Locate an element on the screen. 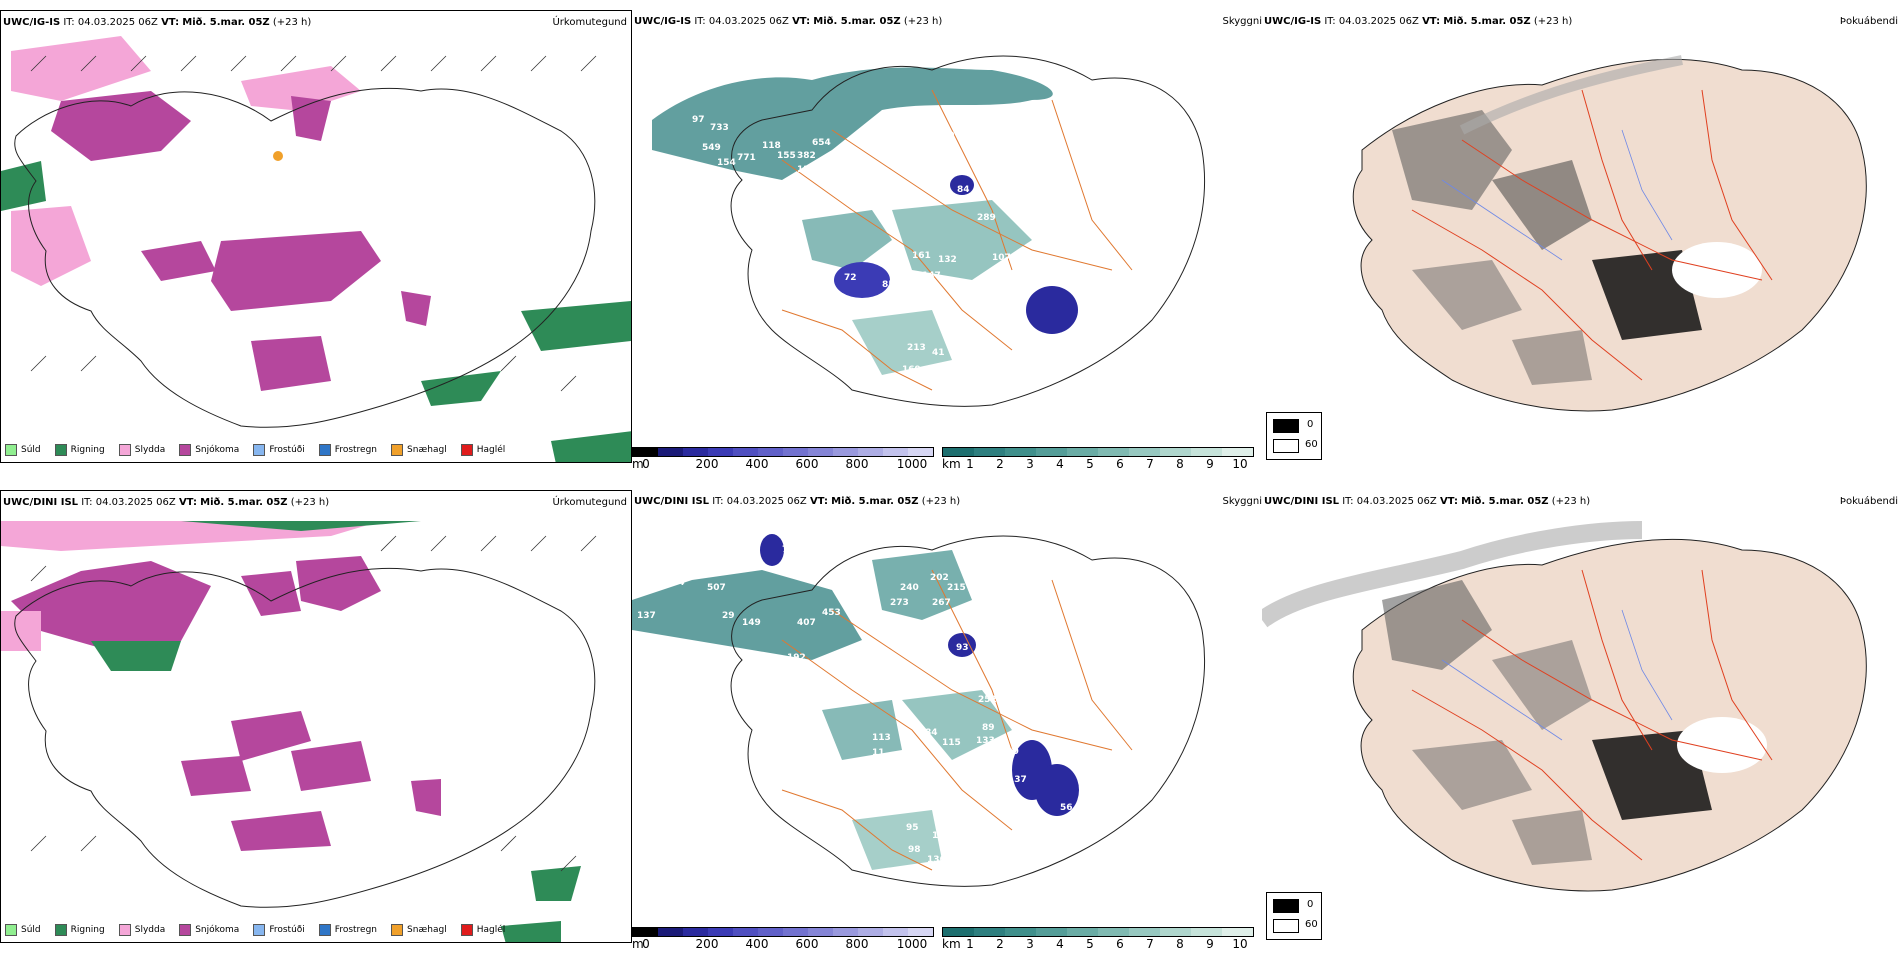  ceiling-label: 109 is located at coordinates (801, 188).